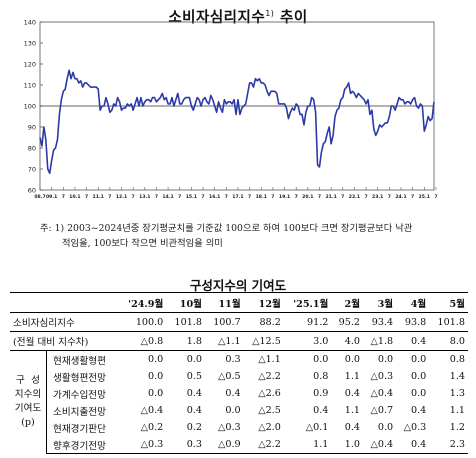  Describe the element at coordinates (377, 197) in the screenshot. I see `x-tick-label: 23.1` at that location.